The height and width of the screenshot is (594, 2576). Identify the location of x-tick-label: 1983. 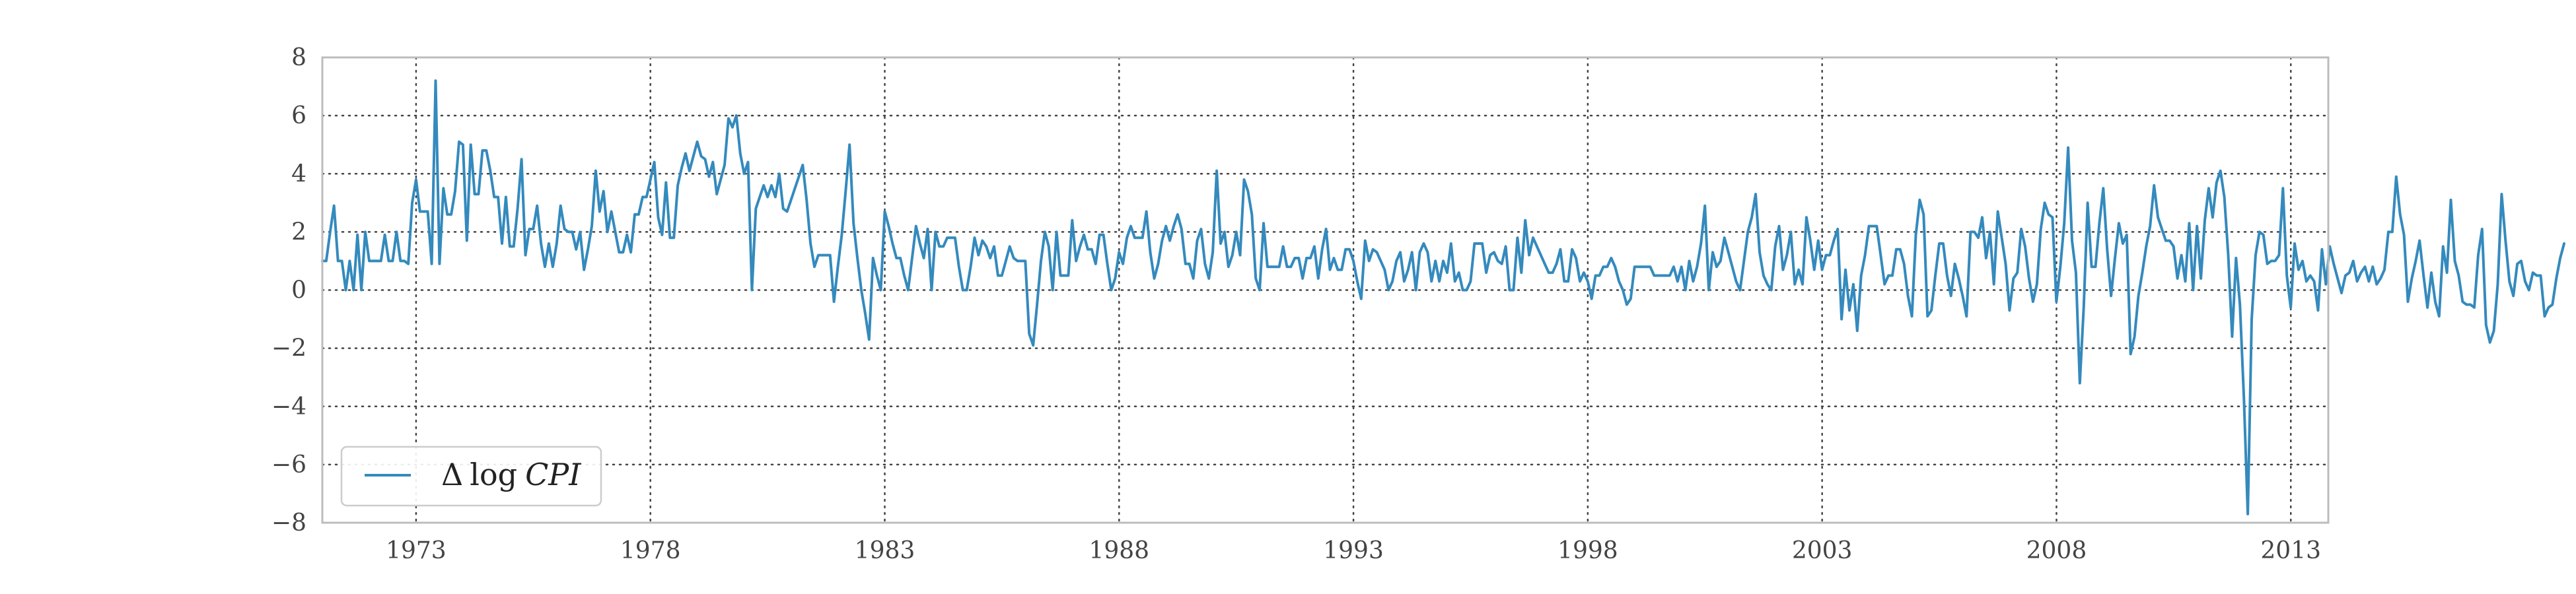
(885, 550).